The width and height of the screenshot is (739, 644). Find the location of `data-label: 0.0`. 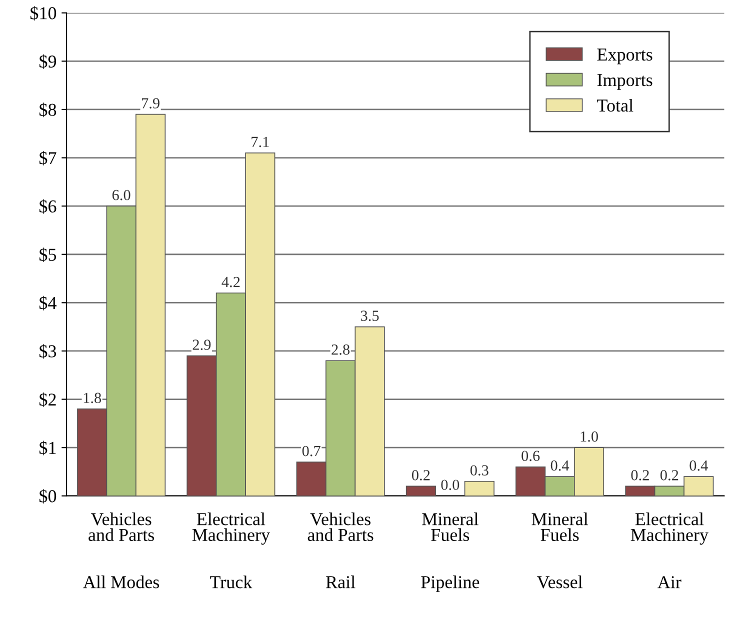

data-label: 0.0 is located at coordinates (450, 485).